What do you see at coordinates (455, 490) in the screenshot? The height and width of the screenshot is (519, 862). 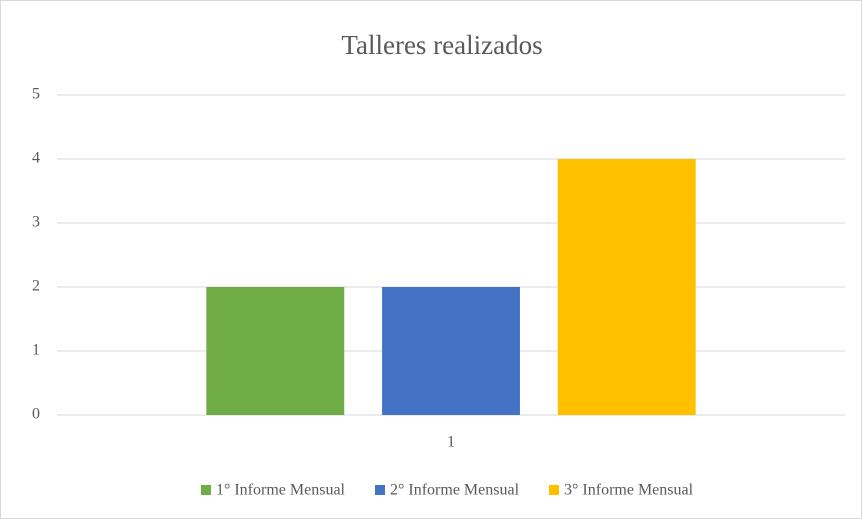 I see `legend-label: 2° Informe Mensual` at bounding box center [455, 490].